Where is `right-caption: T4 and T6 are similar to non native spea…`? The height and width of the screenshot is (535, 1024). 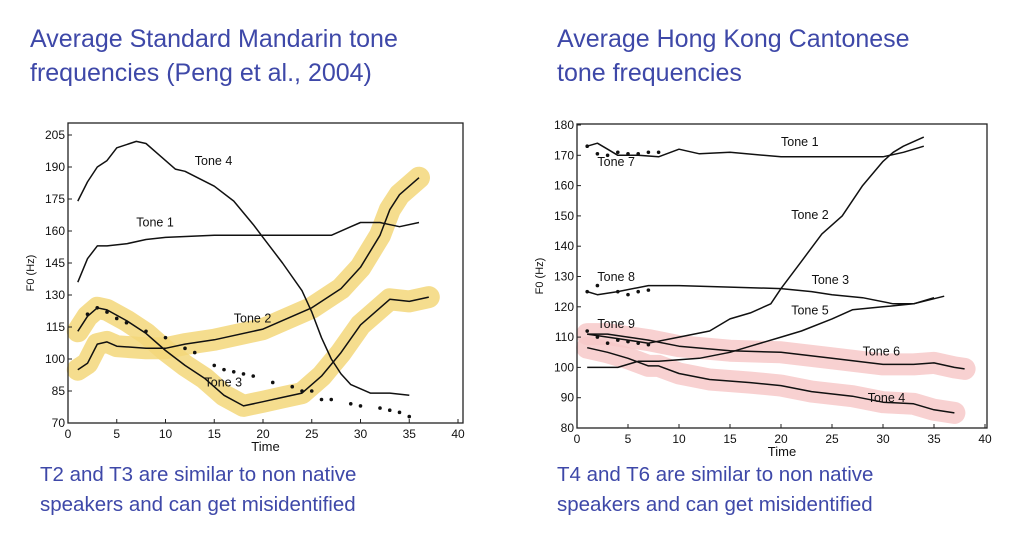 right-caption: T4 and T6 are similar to non native spea… is located at coordinates (715, 489).